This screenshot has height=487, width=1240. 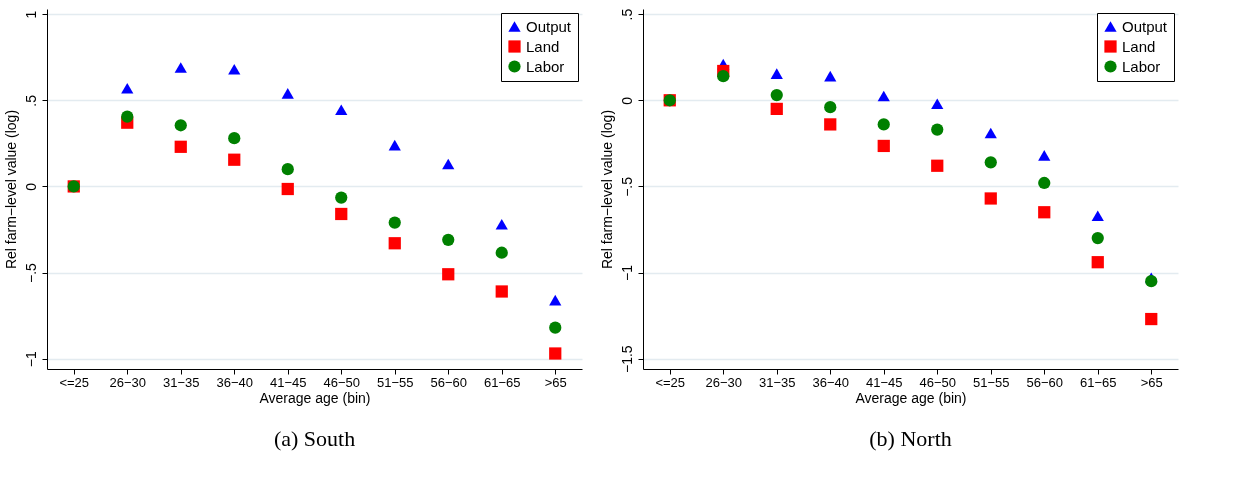 What do you see at coordinates (314, 438) in the screenshot?
I see `text: (a) South` at bounding box center [314, 438].